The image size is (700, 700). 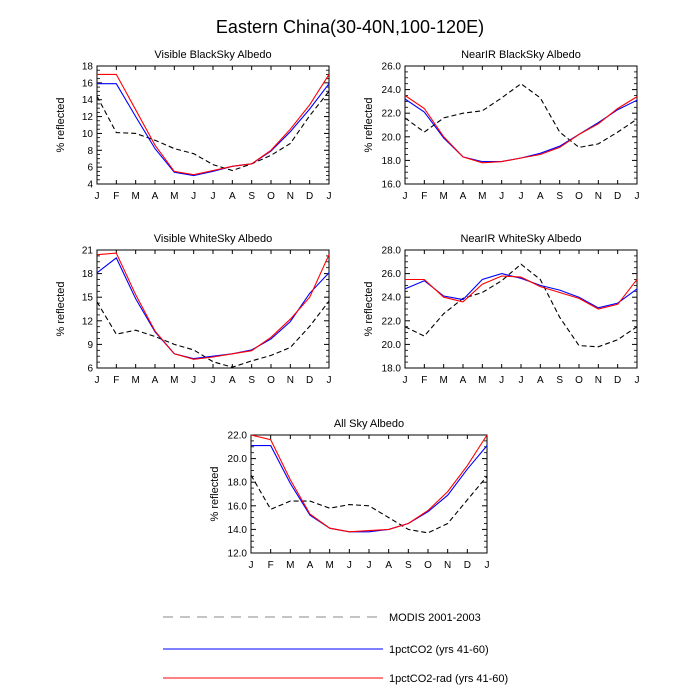 I want to click on y-tick-label: 24.0, so click(x=392, y=90).